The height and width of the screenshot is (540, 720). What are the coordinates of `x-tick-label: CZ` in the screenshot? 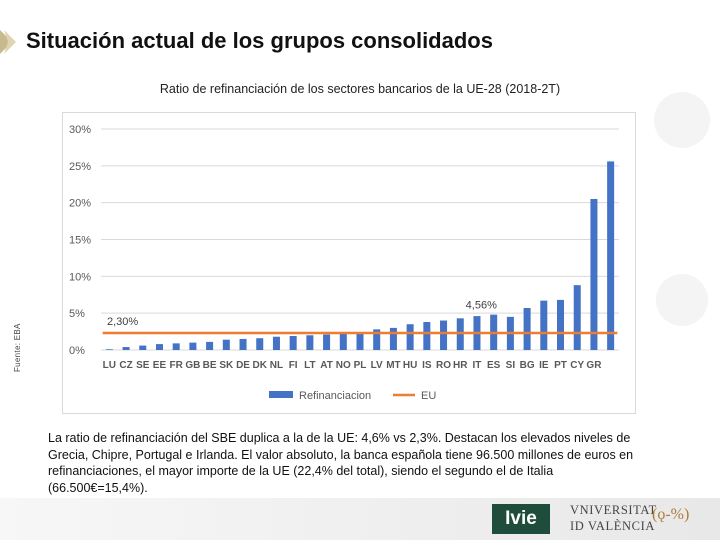 It's located at (125, 365).